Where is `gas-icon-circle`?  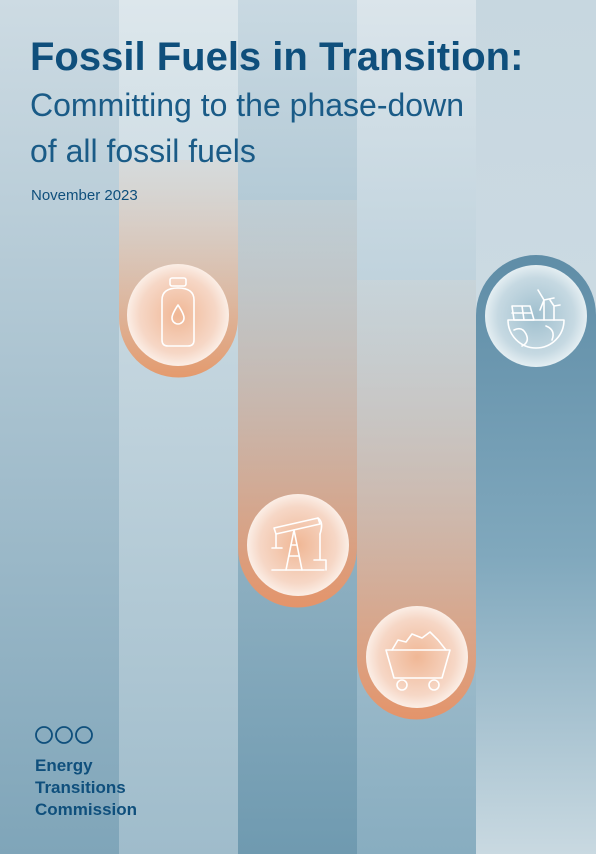
gas-icon-circle is located at coordinates (178, 315).